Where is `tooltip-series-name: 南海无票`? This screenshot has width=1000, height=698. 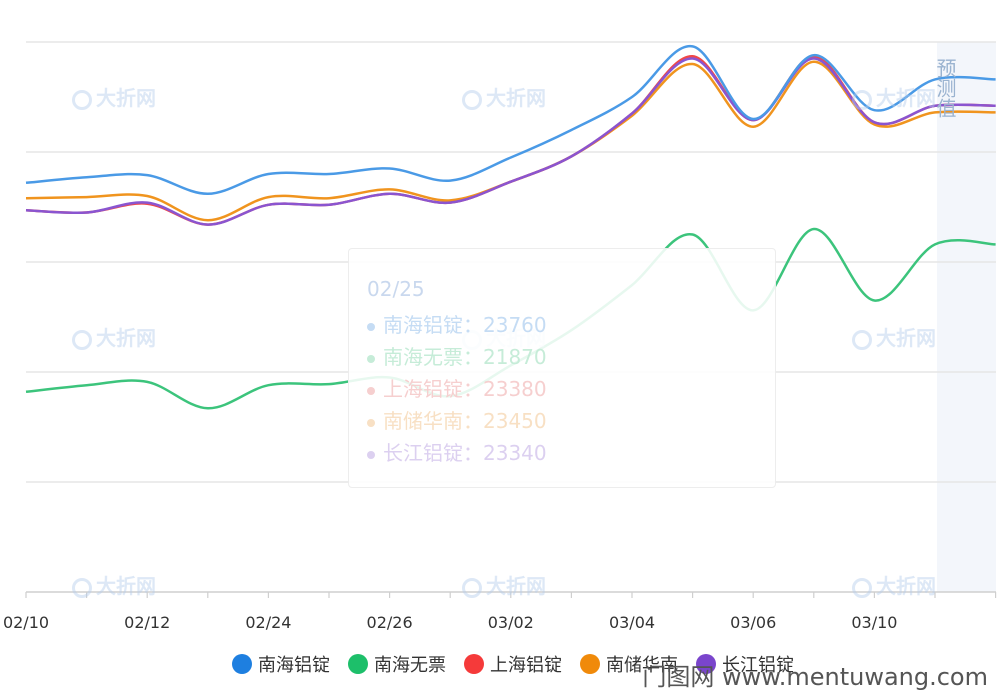
tooltip-series-name: 南海无票 is located at coordinates (423, 357).